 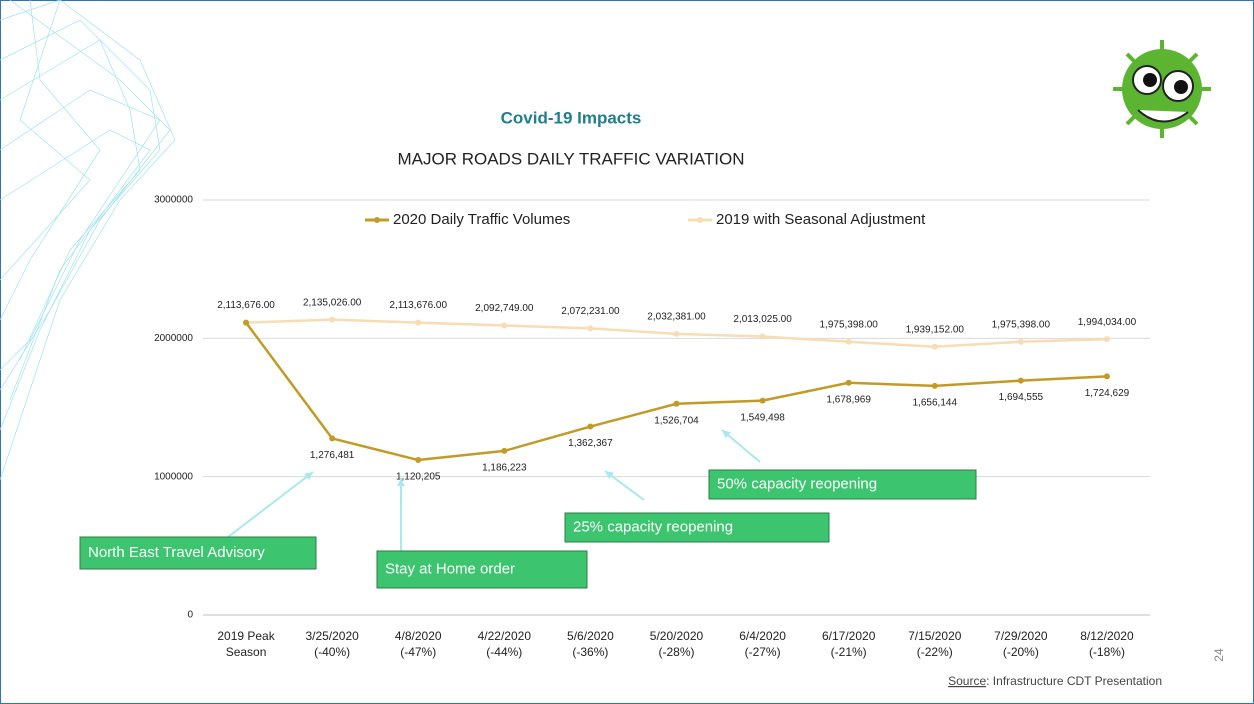 What do you see at coordinates (418, 644) in the screenshot?
I see `x-tick-label: 4/8/2020 (-47%)` at bounding box center [418, 644].